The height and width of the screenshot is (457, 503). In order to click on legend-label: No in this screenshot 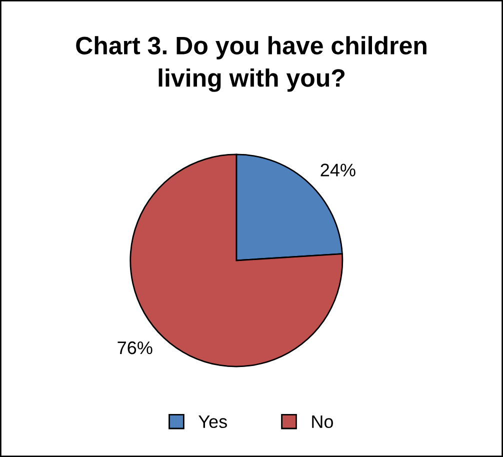, I will do `click(322, 421)`.